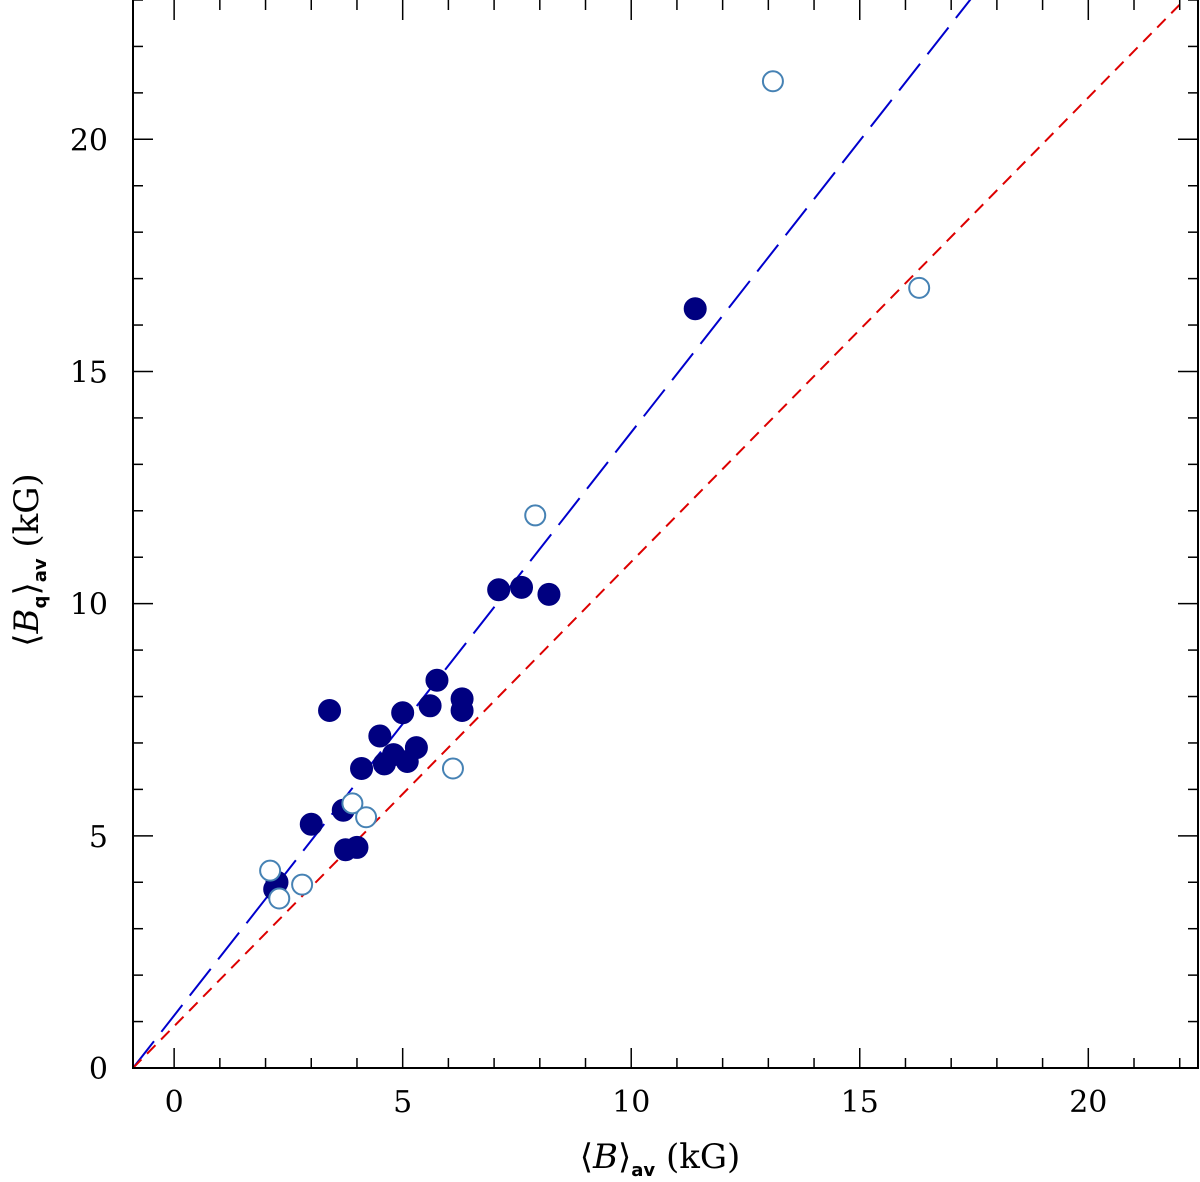  Describe the element at coordinates (860, 1102) in the screenshot. I see `x-tick-label: 15` at that location.